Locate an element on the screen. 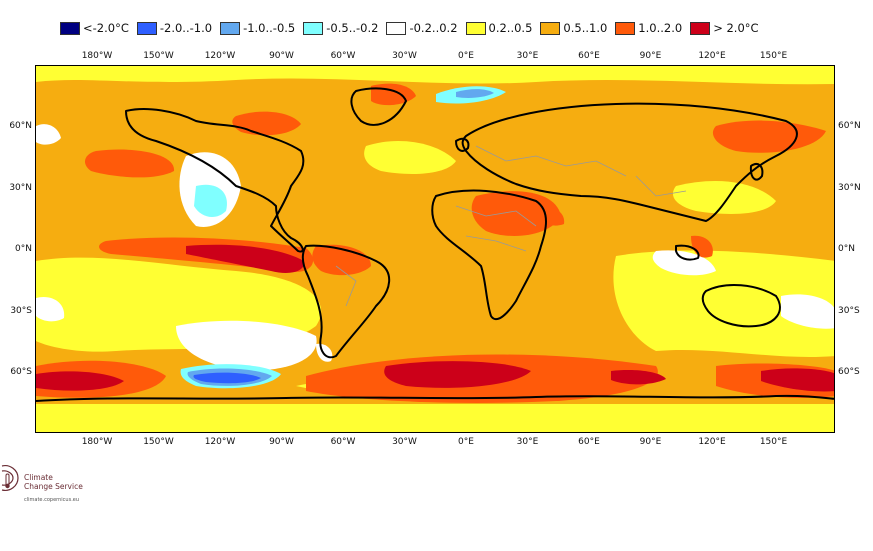 This screenshot has height=551, width=873. north-america-coast is located at coordinates (215, 180).